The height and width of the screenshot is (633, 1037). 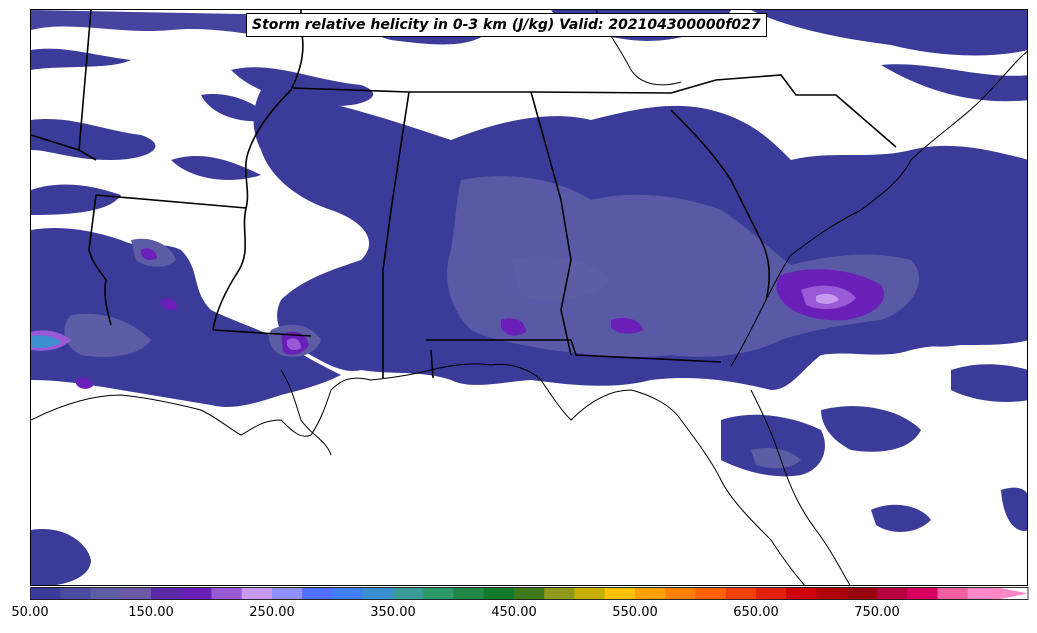 I want to click on colorbar-tick-label: 150.00, so click(x=151, y=612).